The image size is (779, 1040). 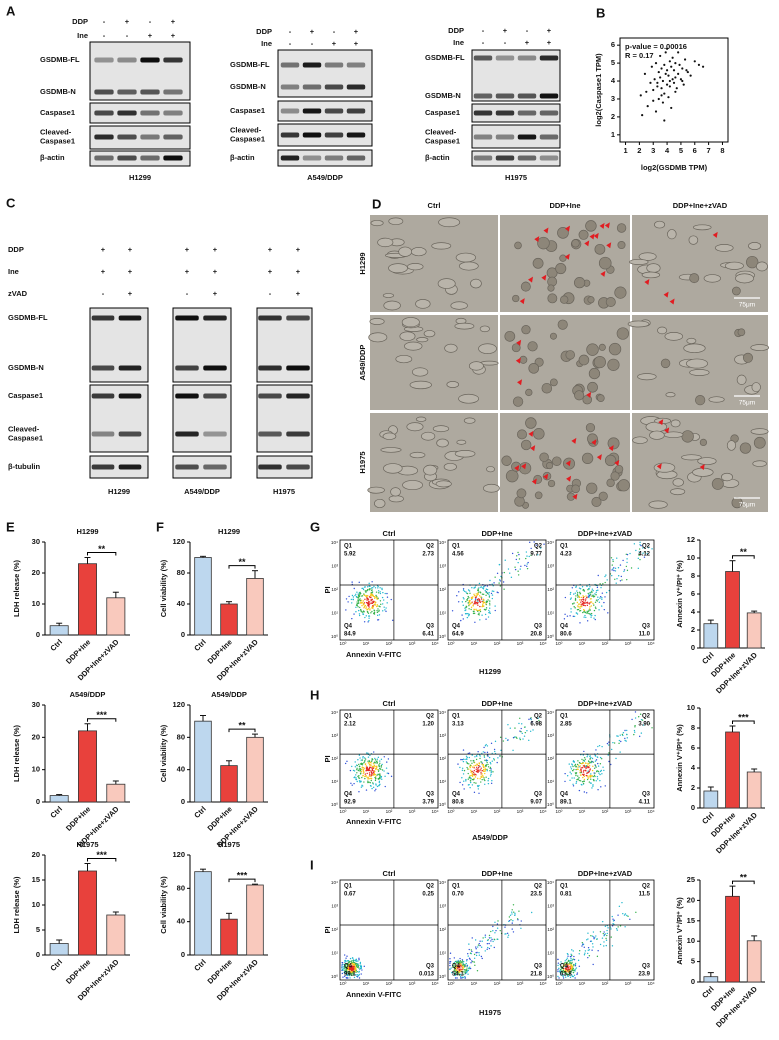 I want to click on significance-bracket, so click(x=743, y=882).